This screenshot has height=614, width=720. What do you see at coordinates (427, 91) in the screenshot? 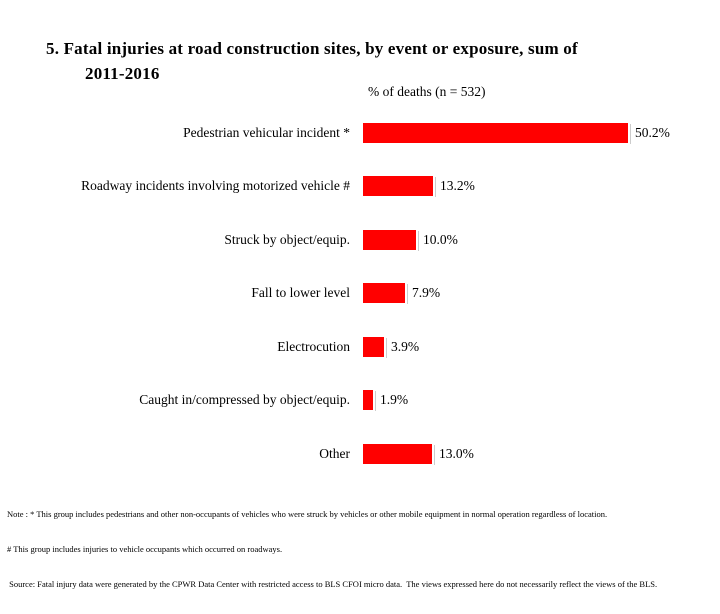
I see `axis-title: % of deaths (n = 532)` at bounding box center [427, 91].